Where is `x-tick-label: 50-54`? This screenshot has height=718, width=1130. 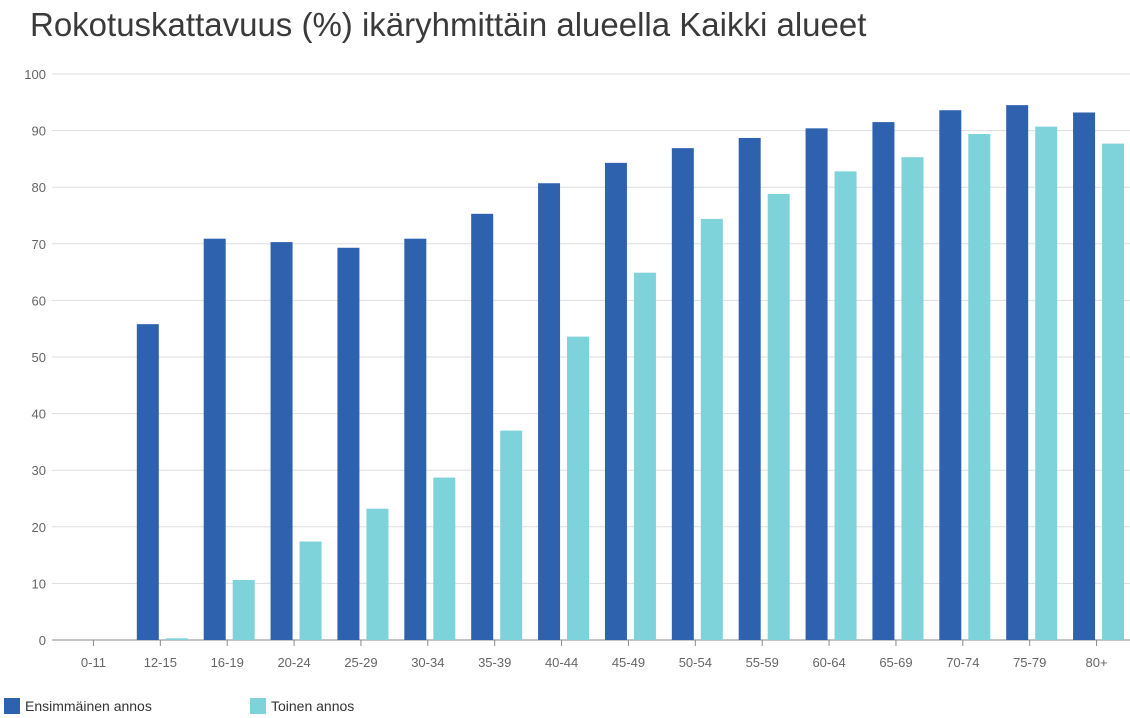
x-tick-label: 50-54 is located at coordinates (695, 662).